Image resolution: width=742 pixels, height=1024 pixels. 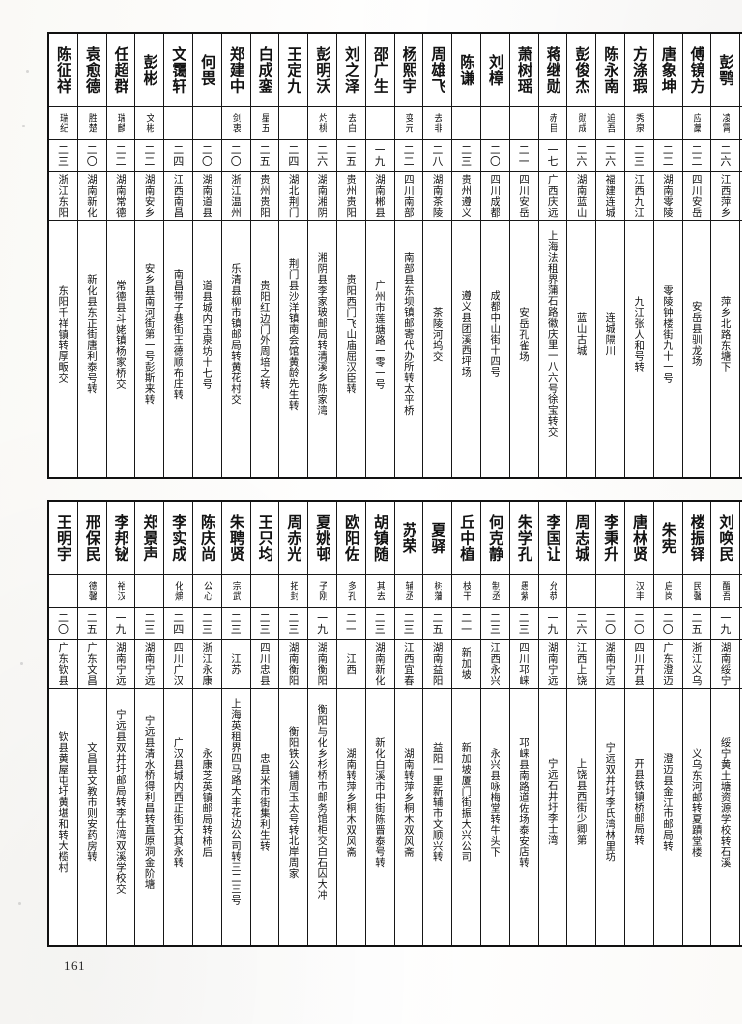 I want to click on address-text: 上海法租界蒲石路徽庆里一八六号徐宝转交, so click(x=552, y=334).